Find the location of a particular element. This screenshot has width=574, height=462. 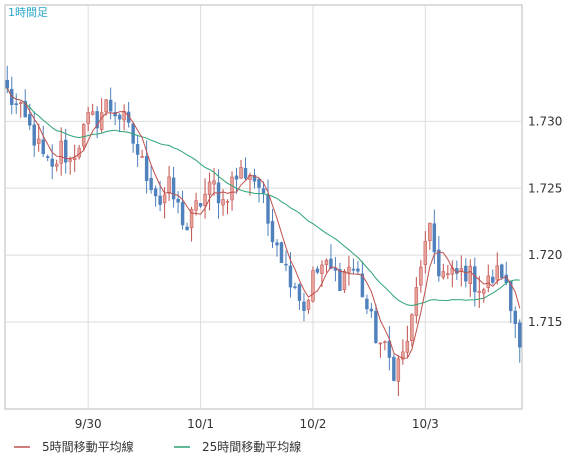

x-tick-label: 10/3 is located at coordinates (425, 424).